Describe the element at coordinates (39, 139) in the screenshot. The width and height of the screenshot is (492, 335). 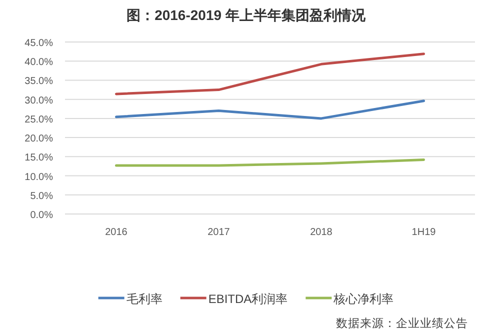
I see `y-tick-label: 20.0%` at that location.